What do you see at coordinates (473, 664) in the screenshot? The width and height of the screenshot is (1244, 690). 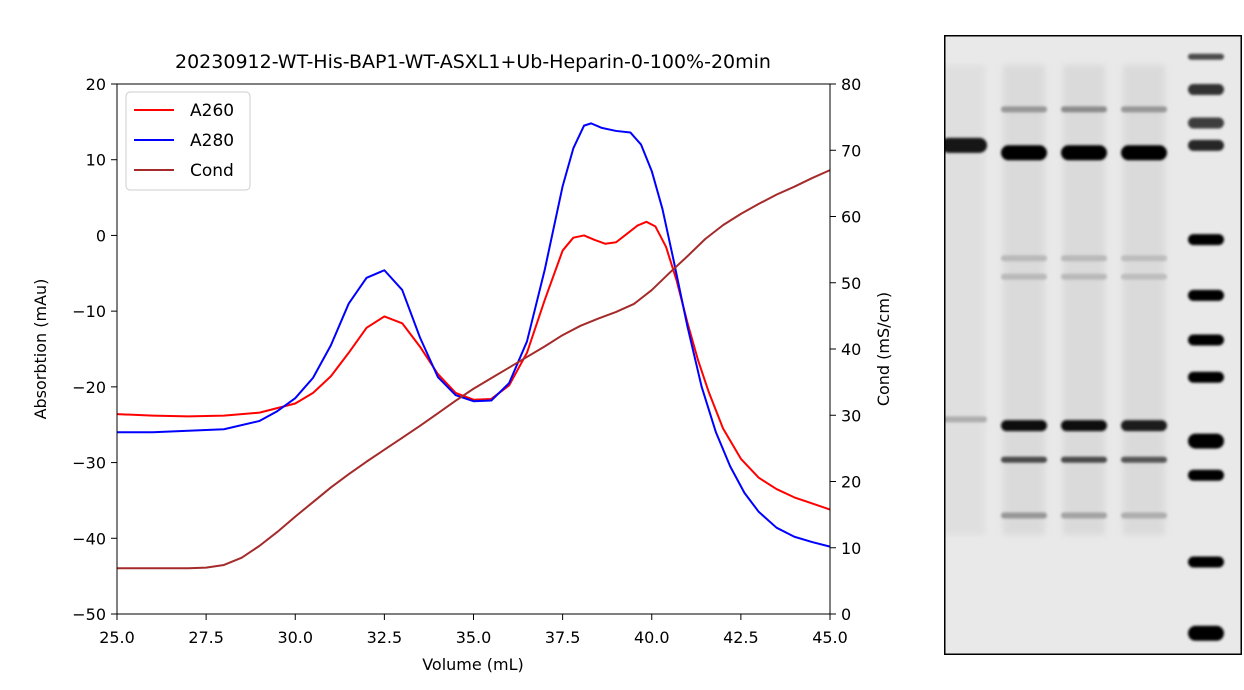 I see `x-axis-label: Volume (mL)` at bounding box center [473, 664].